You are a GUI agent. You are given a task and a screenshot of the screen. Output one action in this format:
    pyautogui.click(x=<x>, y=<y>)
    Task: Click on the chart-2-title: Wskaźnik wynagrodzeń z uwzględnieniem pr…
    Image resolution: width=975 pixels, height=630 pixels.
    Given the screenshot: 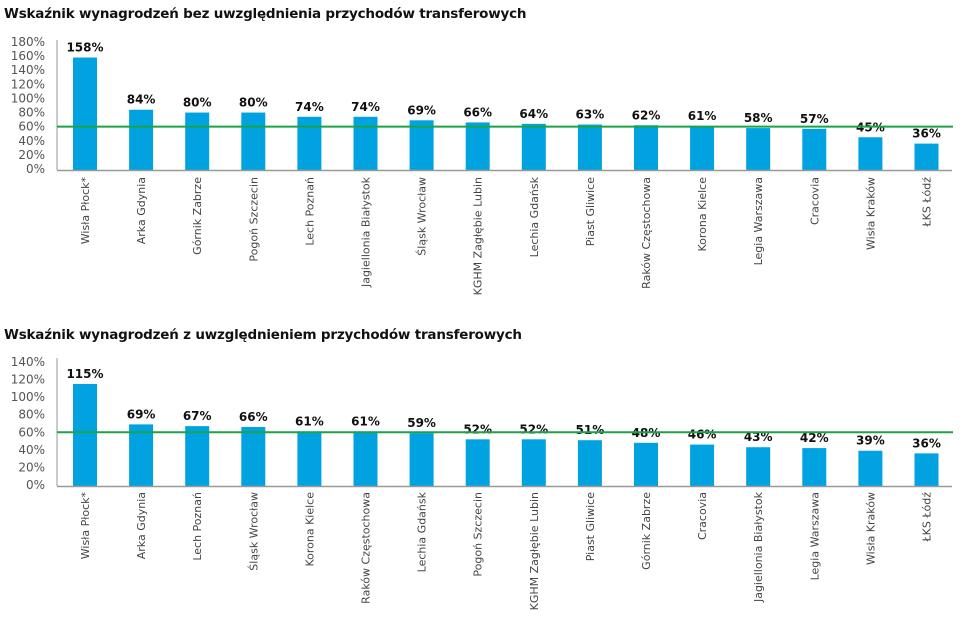 What is the action you would take?
    pyautogui.click(x=263, y=335)
    